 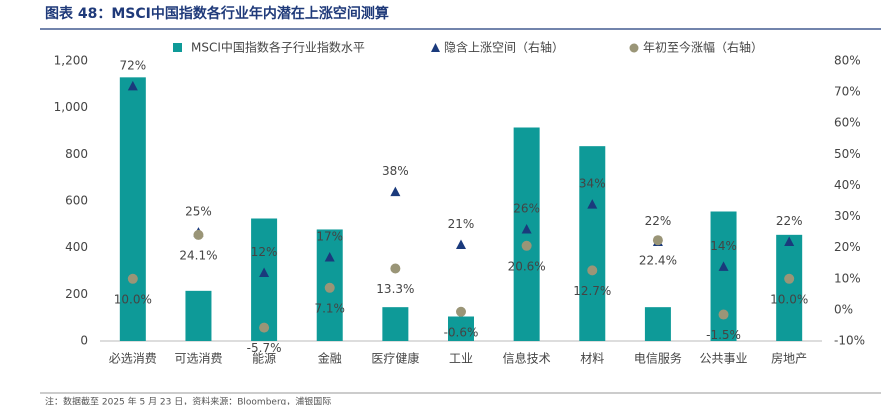 I want to click on data-label: 34%, so click(x=592, y=184).